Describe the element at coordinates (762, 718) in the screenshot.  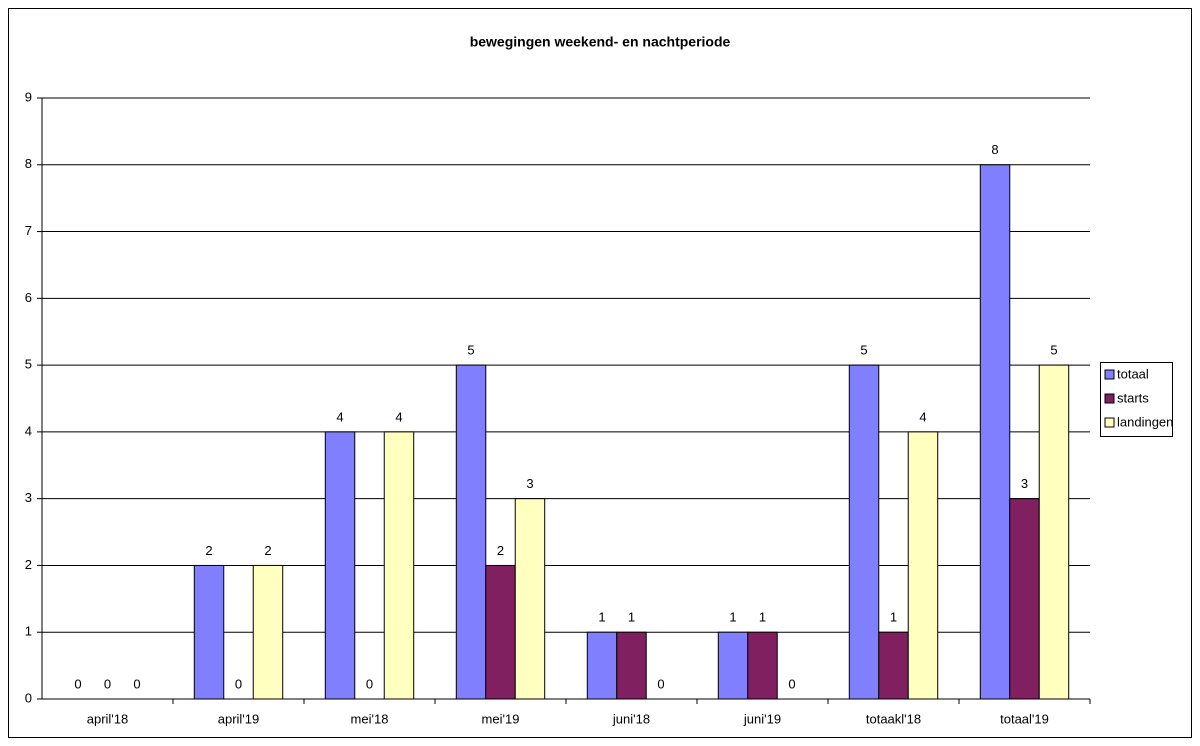
I see `x-tick-label: juni'19` at that location.